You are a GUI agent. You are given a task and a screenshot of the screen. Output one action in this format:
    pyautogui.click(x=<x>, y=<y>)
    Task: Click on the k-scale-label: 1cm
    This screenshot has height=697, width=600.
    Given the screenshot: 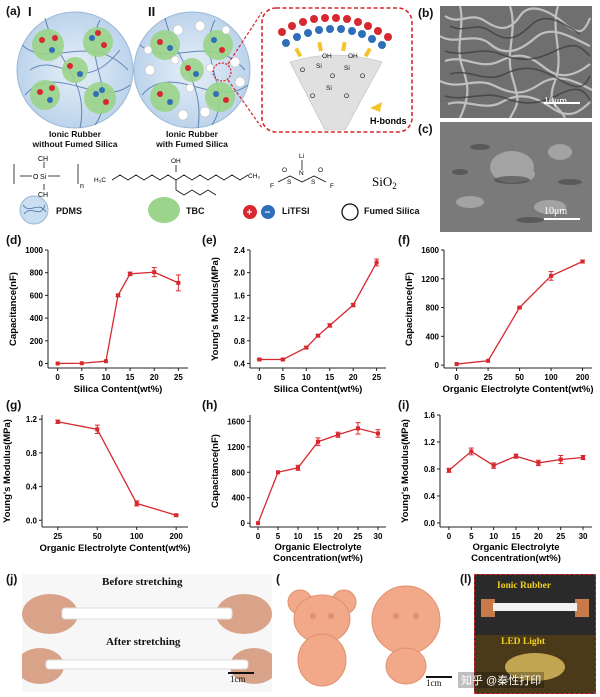 What is the action you would take?
    pyautogui.click(x=434, y=683)
    